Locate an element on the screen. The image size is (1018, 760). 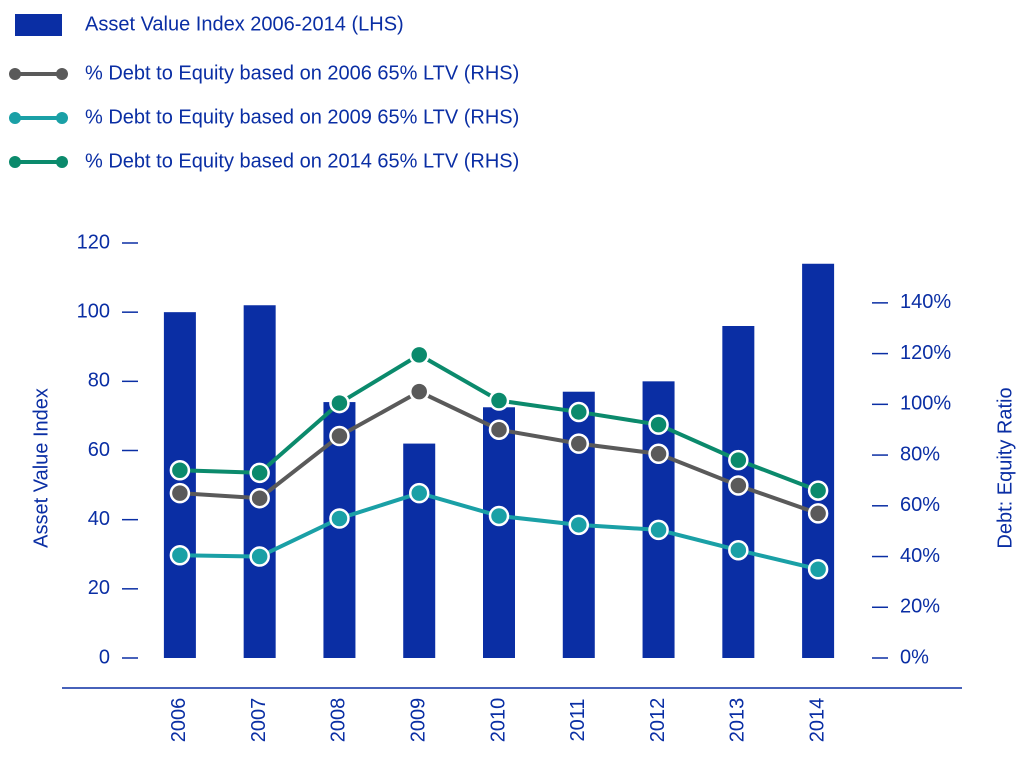
y-axis-label: Asset Value Index is located at coordinates (41, 468).